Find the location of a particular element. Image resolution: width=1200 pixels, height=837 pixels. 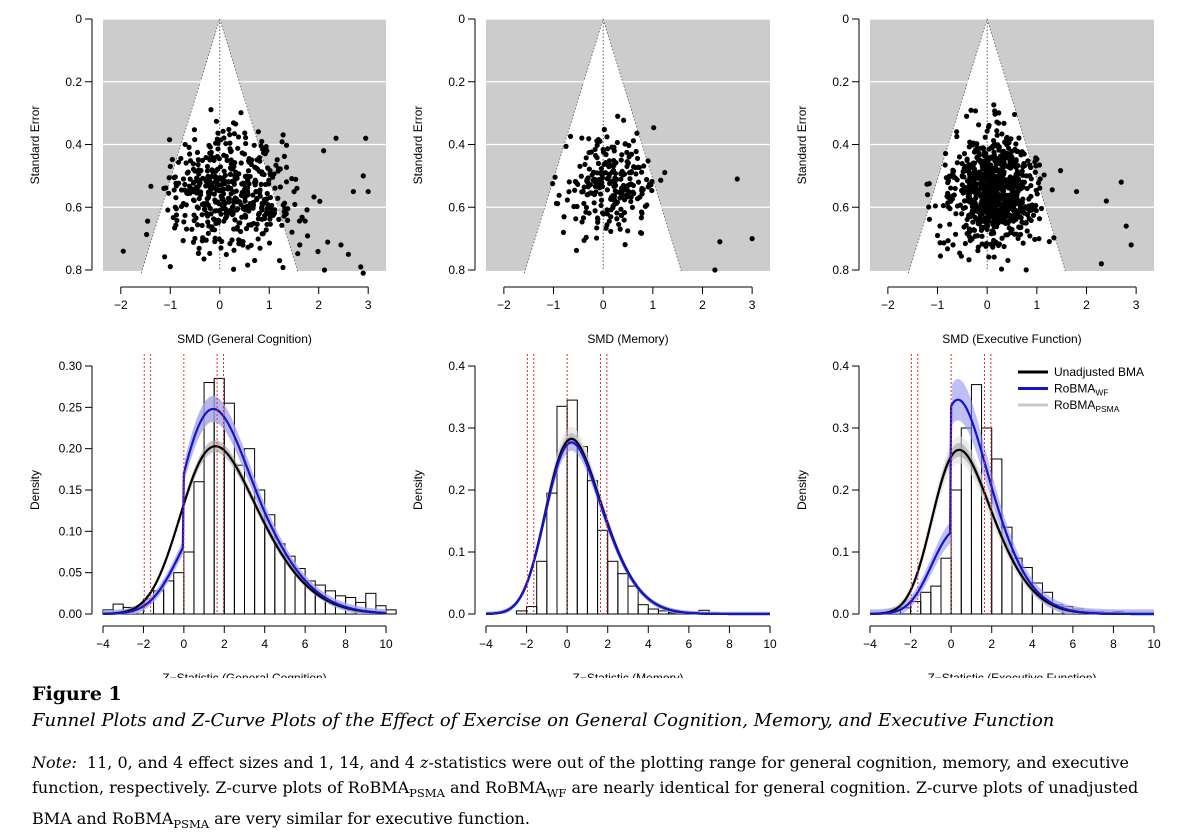

x-tick-label: −1 is located at coordinates (938, 305).